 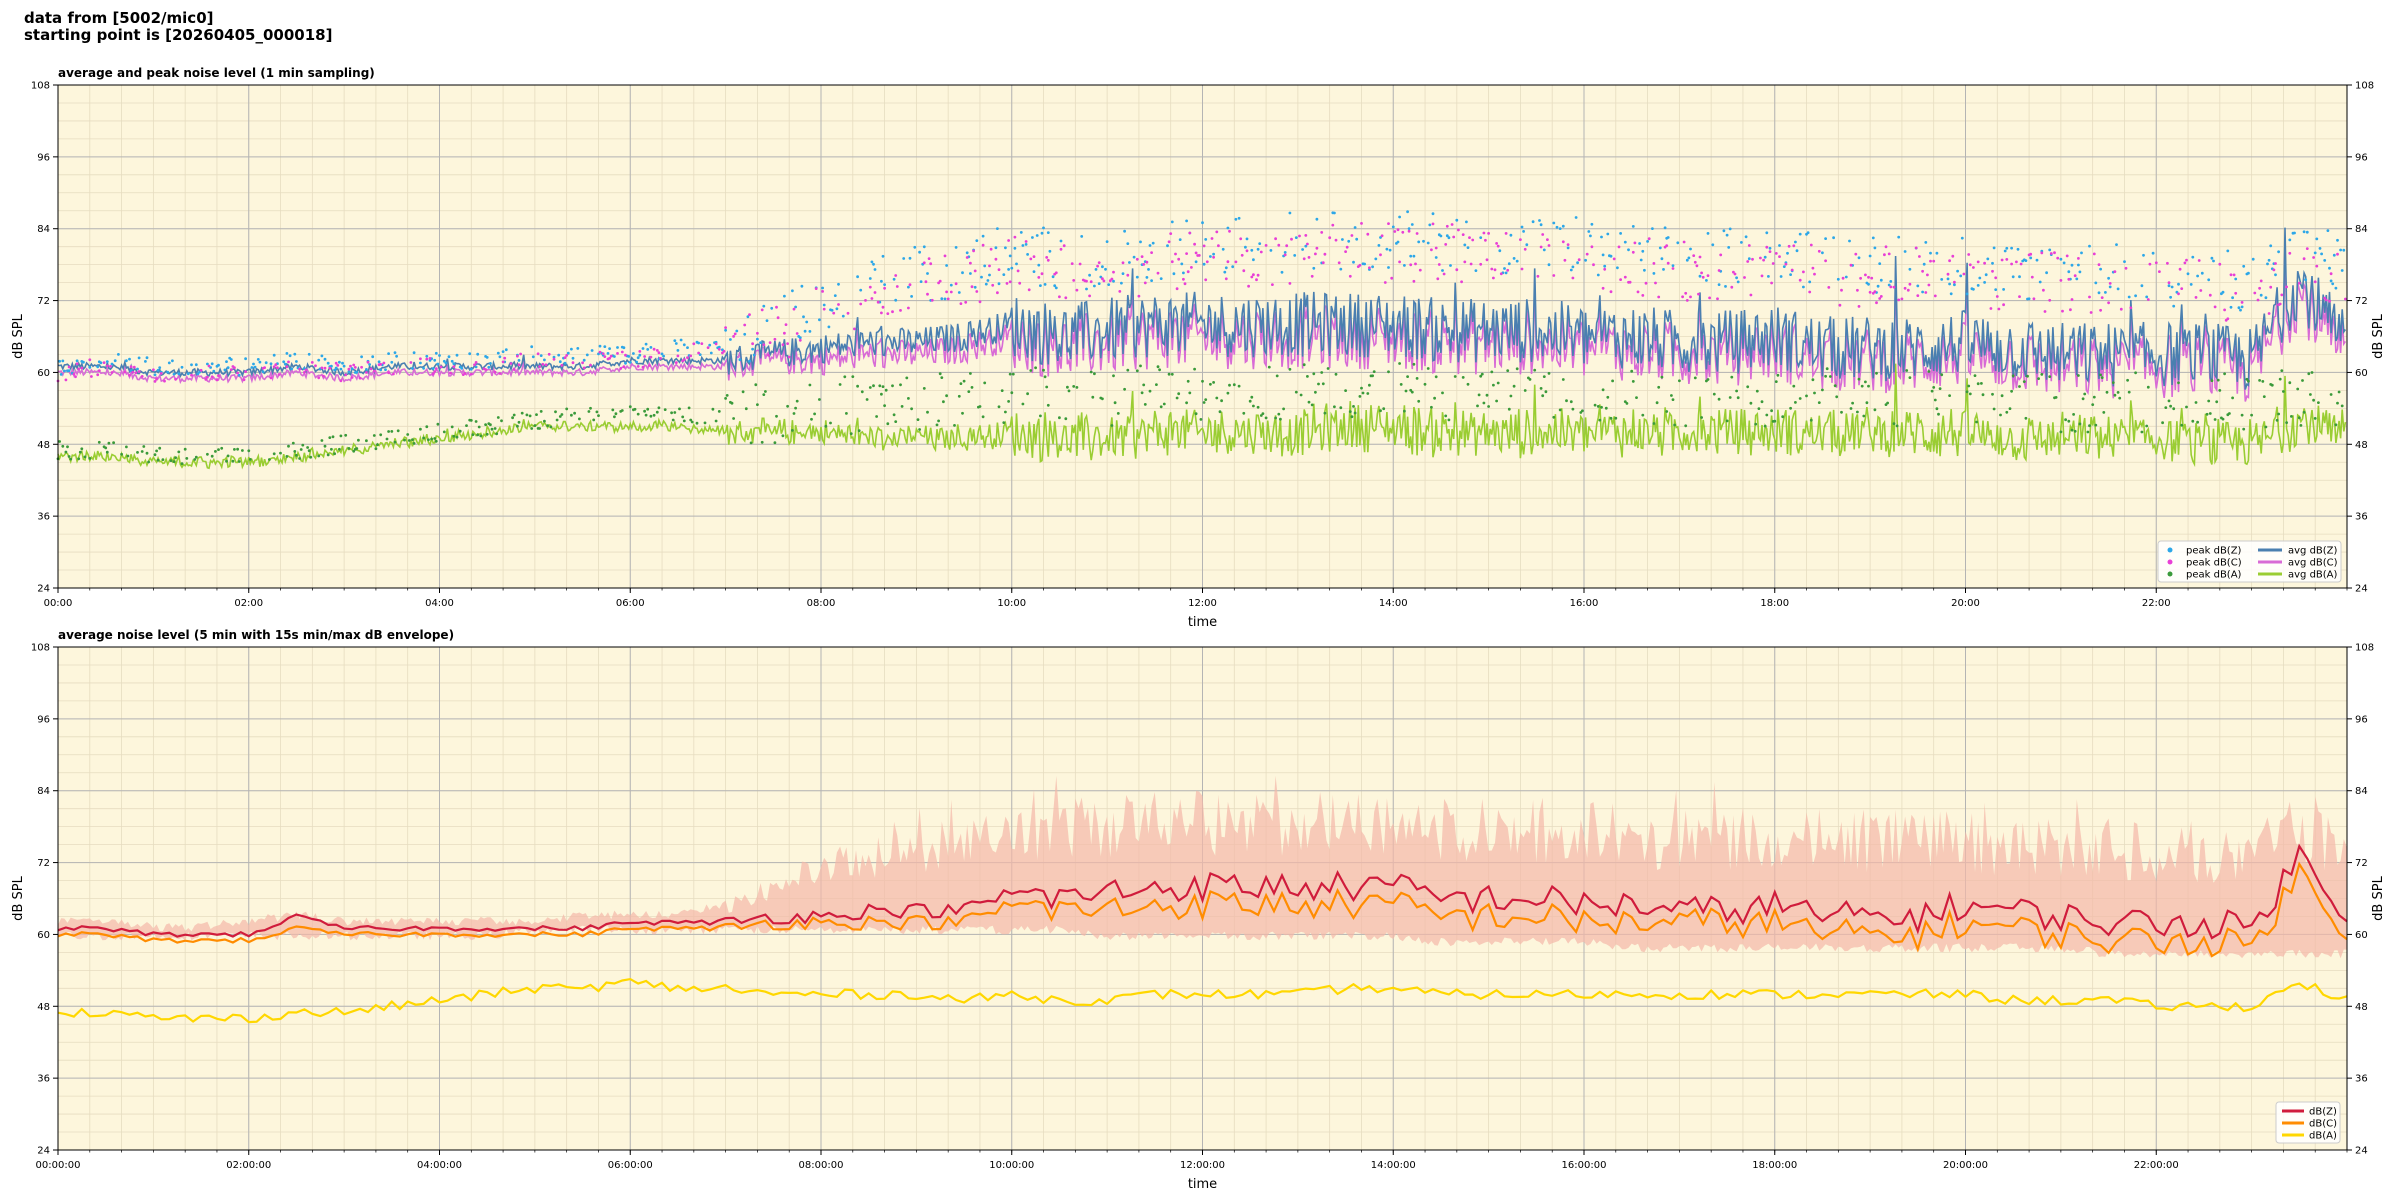 What do you see at coordinates (1202, 891) in the screenshot?
I see `series-line-dbz` at bounding box center [1202, 891].